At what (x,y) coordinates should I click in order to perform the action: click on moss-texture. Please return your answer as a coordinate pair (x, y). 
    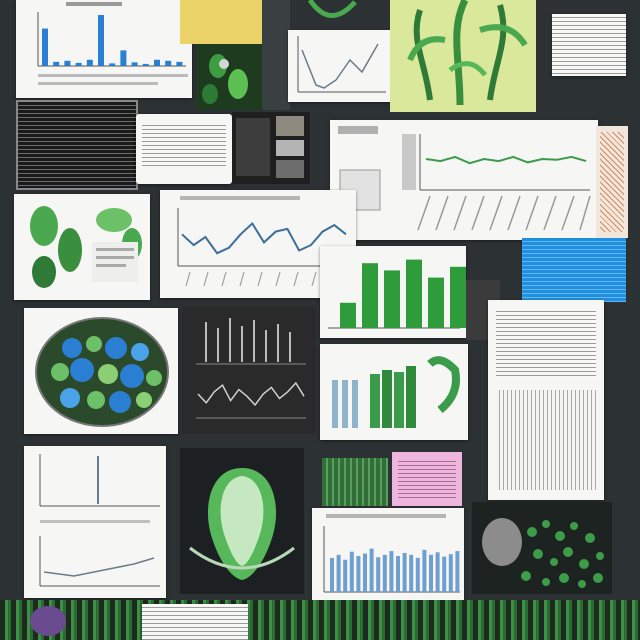
    Looking at the image, I should click on (562, 554).